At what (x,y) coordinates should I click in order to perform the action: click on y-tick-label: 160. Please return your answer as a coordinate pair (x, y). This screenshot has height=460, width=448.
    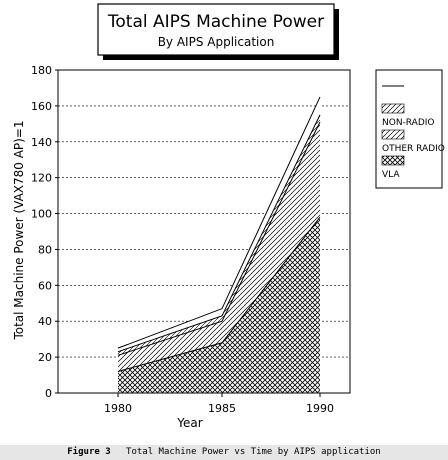
    Looking at the image, I should click on (41, 106).